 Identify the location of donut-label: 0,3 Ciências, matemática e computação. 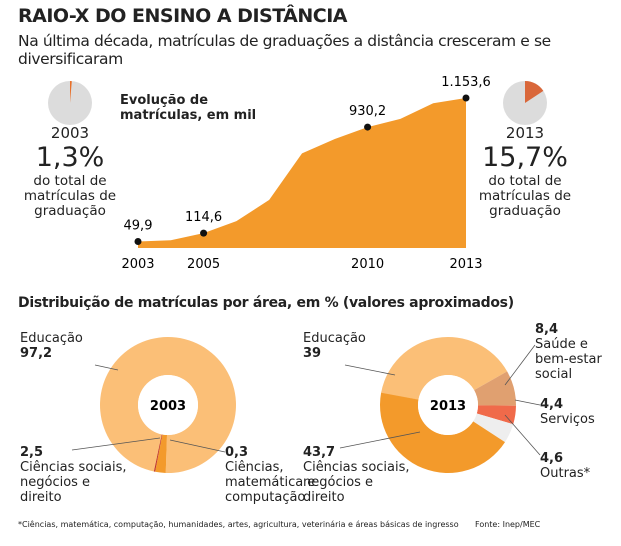
(272, 475).